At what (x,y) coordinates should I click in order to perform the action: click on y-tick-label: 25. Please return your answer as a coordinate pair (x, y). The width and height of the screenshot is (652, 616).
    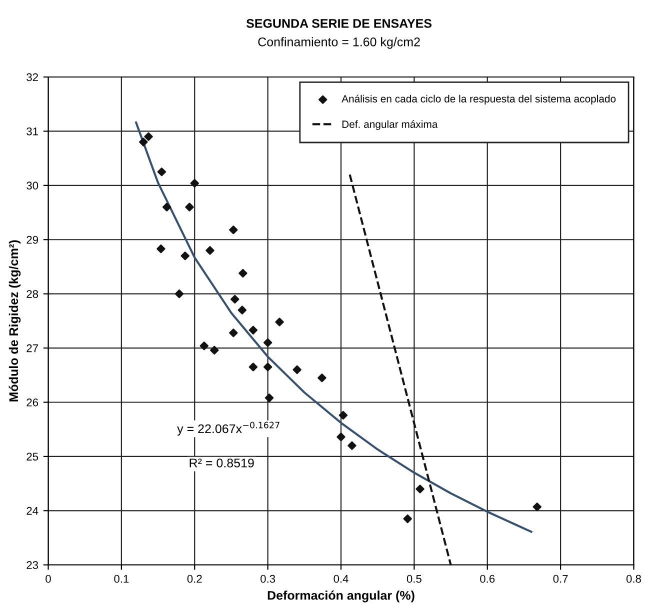
    Looking at the image, I should click on (32, 456).